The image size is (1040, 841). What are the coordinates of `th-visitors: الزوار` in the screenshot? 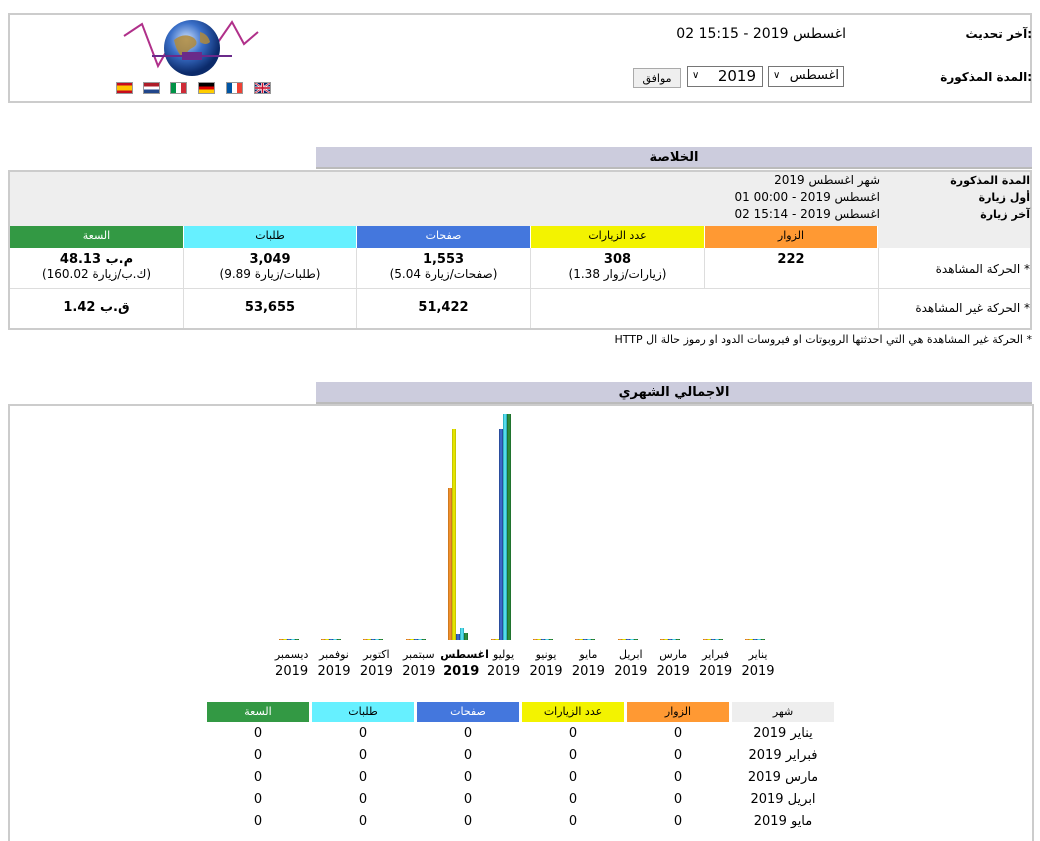 It's located at (678, 712).